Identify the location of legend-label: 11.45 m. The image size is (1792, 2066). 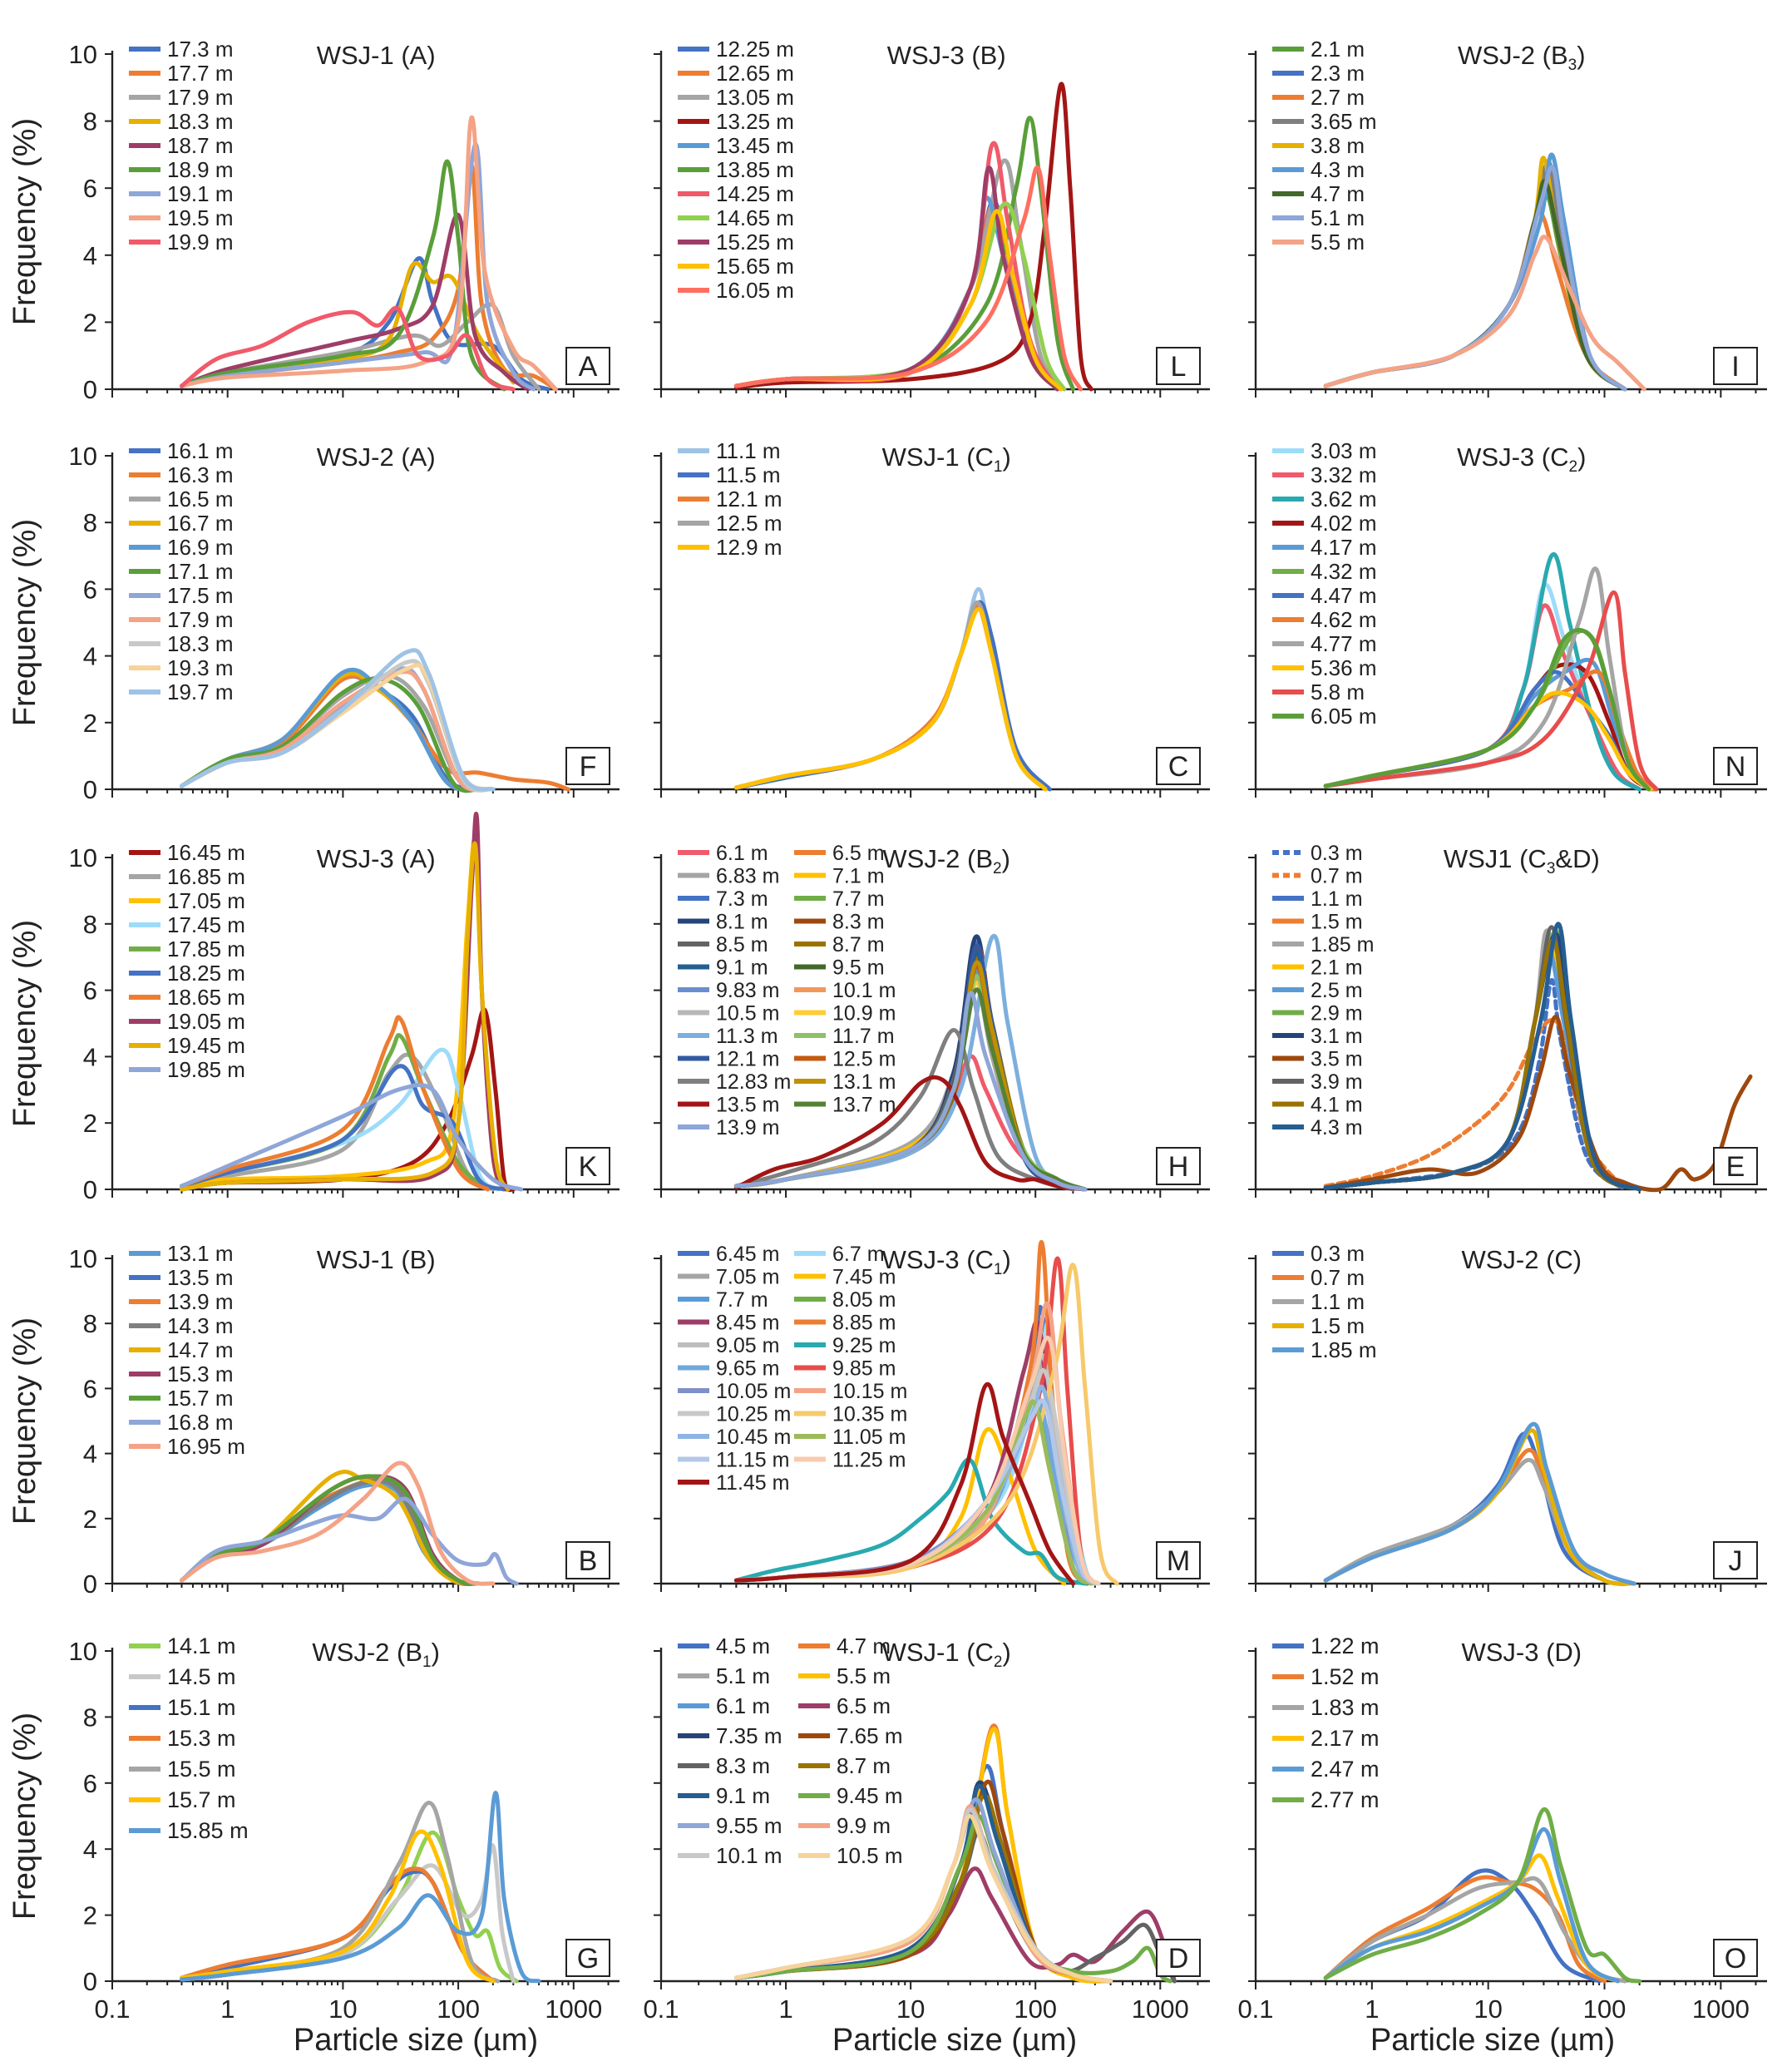
(752, 1483).